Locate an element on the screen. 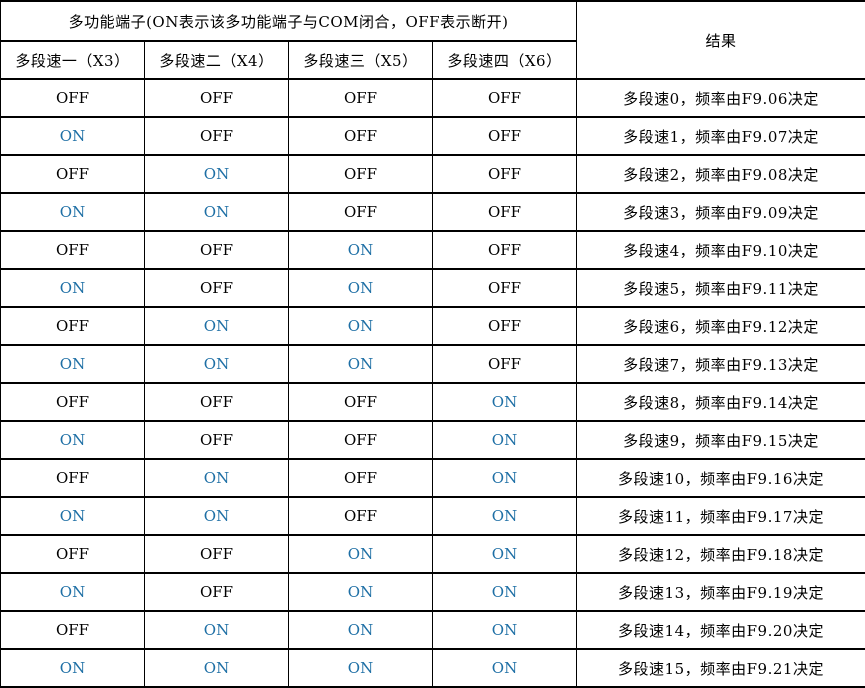 The height and width of the screenshot is (688, 865). result-cell: 多段速6，频率由F9.12决定 is located at coordinates (721, 326).